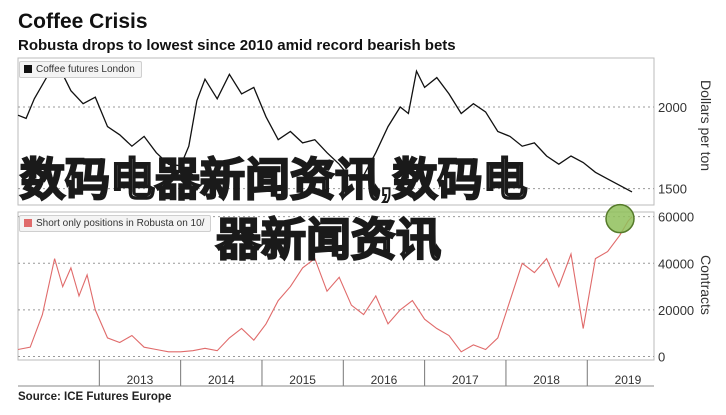  I want to click on legend-positions: Short only positions in Robusta on 10/, so click(115, 223).